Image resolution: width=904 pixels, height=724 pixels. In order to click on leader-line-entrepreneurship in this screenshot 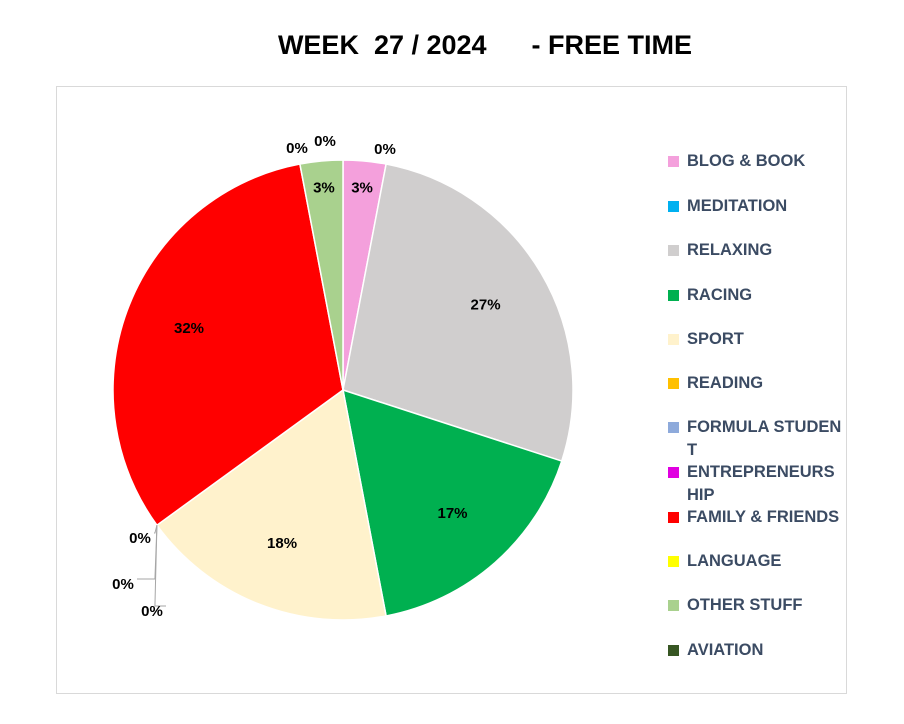, I will do `click(156, 529)`.